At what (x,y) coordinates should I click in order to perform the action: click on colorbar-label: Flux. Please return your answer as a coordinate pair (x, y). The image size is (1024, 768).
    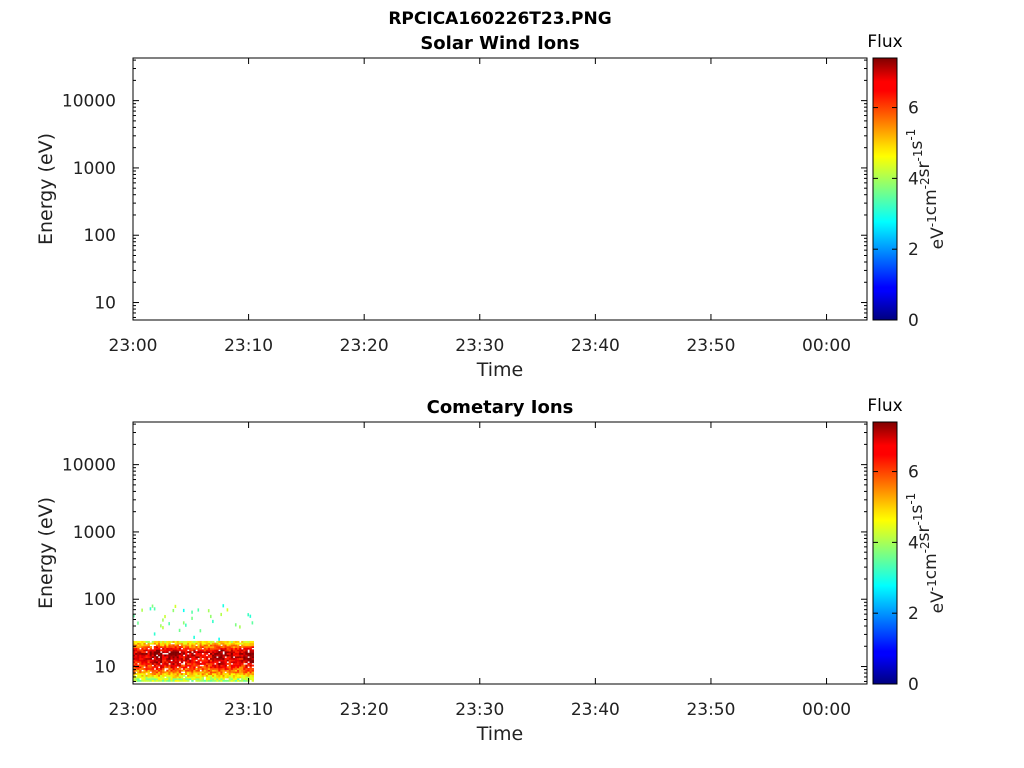
    Looking at the image, I should click on (884, 42).